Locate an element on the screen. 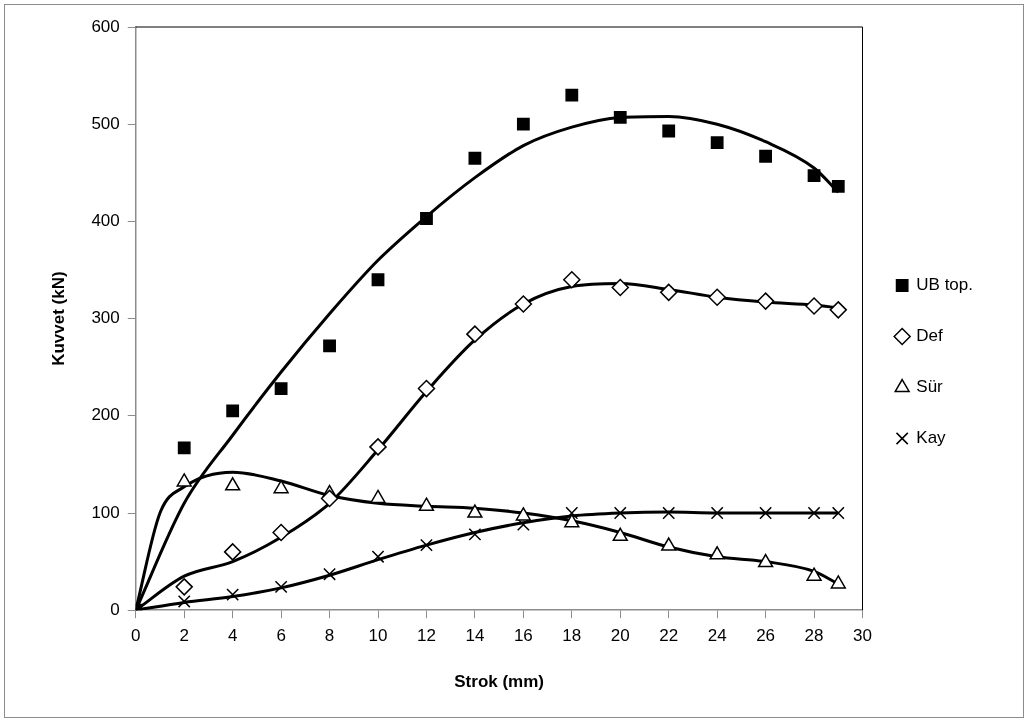  x-tick-label: 26 is located at coordinates (766, 636).